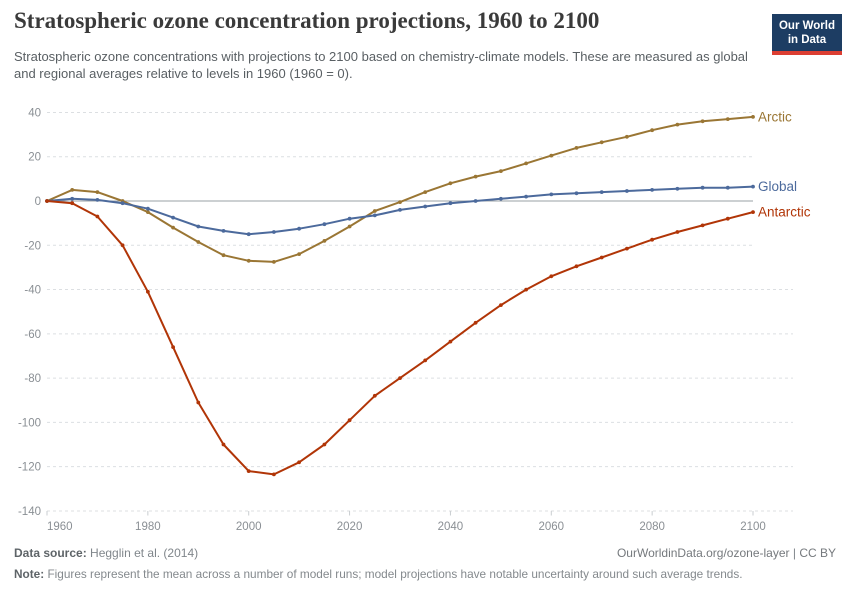 This screenshot has width=850, height=600. What do you see at coordinates (551, 527) in the screenshot?
I see `x-axis-label: 2060` at bounding box center [551, 527].